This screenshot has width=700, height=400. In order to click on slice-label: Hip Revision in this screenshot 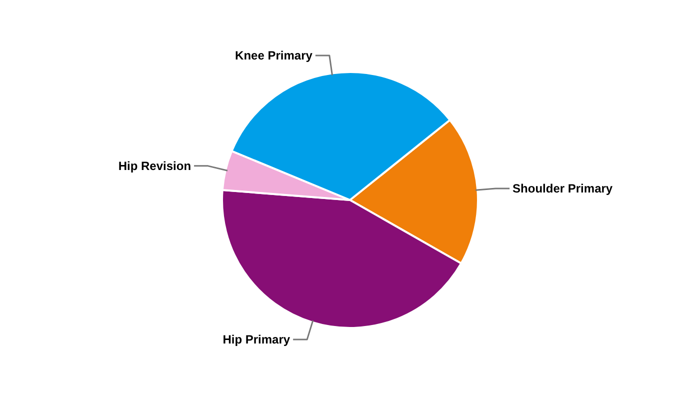, I will do `click(155, 165)`.